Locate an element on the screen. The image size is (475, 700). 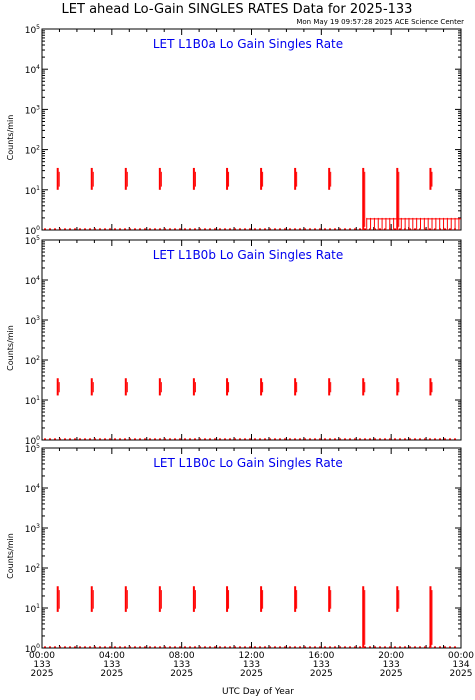
panel-title: LET L1B0b Lo Gain Singles Rate is located at coordinates (248, 255).